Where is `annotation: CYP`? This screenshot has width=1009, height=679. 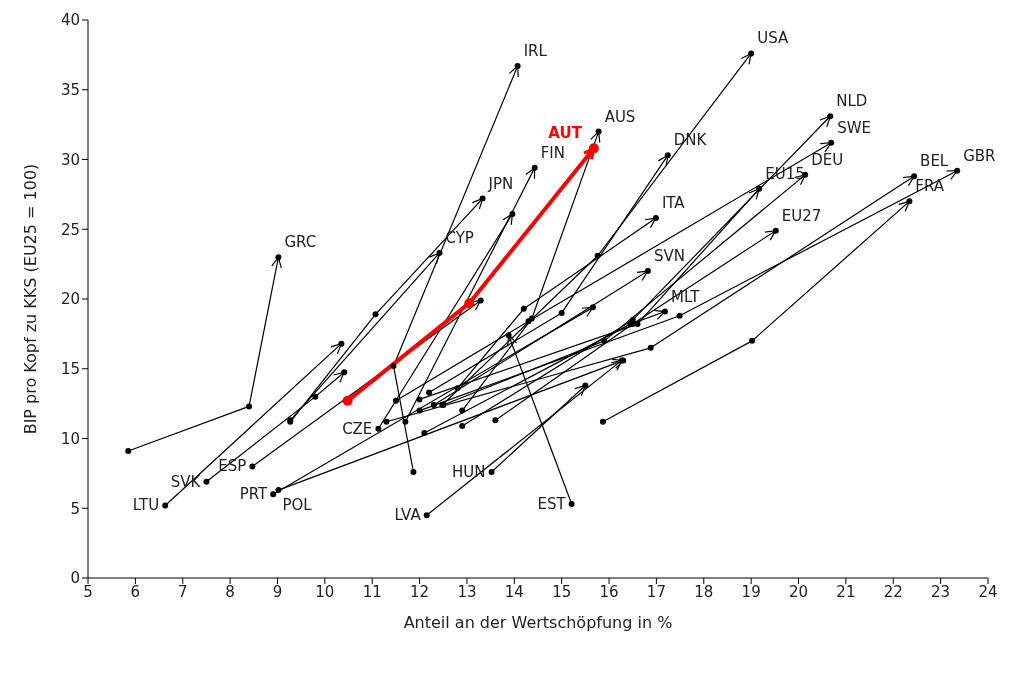 annotation: CYP is located at coordinates (459, 237).